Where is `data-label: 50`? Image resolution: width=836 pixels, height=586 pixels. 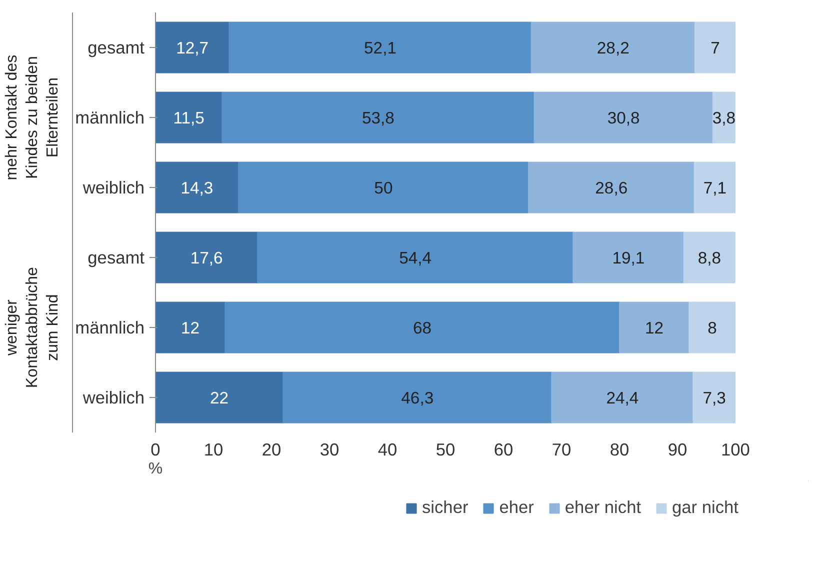
data-label: 50 is located at coordinates (383, 188).